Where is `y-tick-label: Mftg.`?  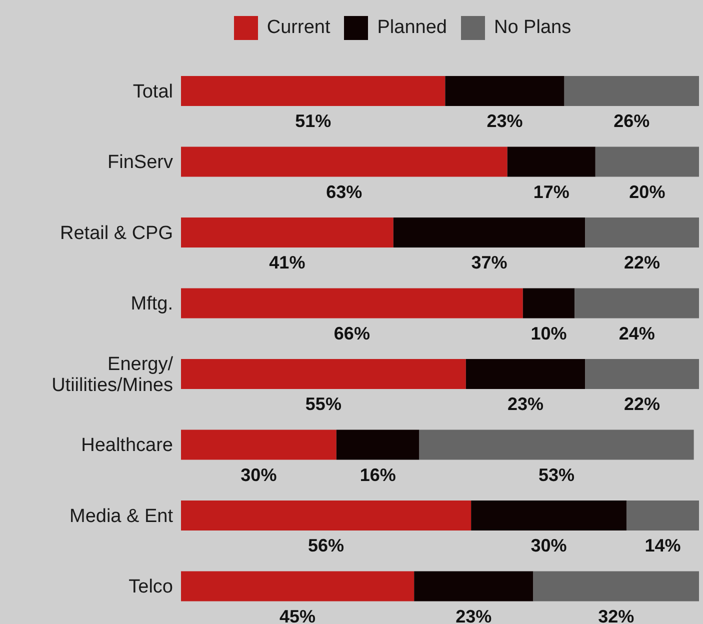
y-tick-label: Mftg. is located at coordinates (151, 304).